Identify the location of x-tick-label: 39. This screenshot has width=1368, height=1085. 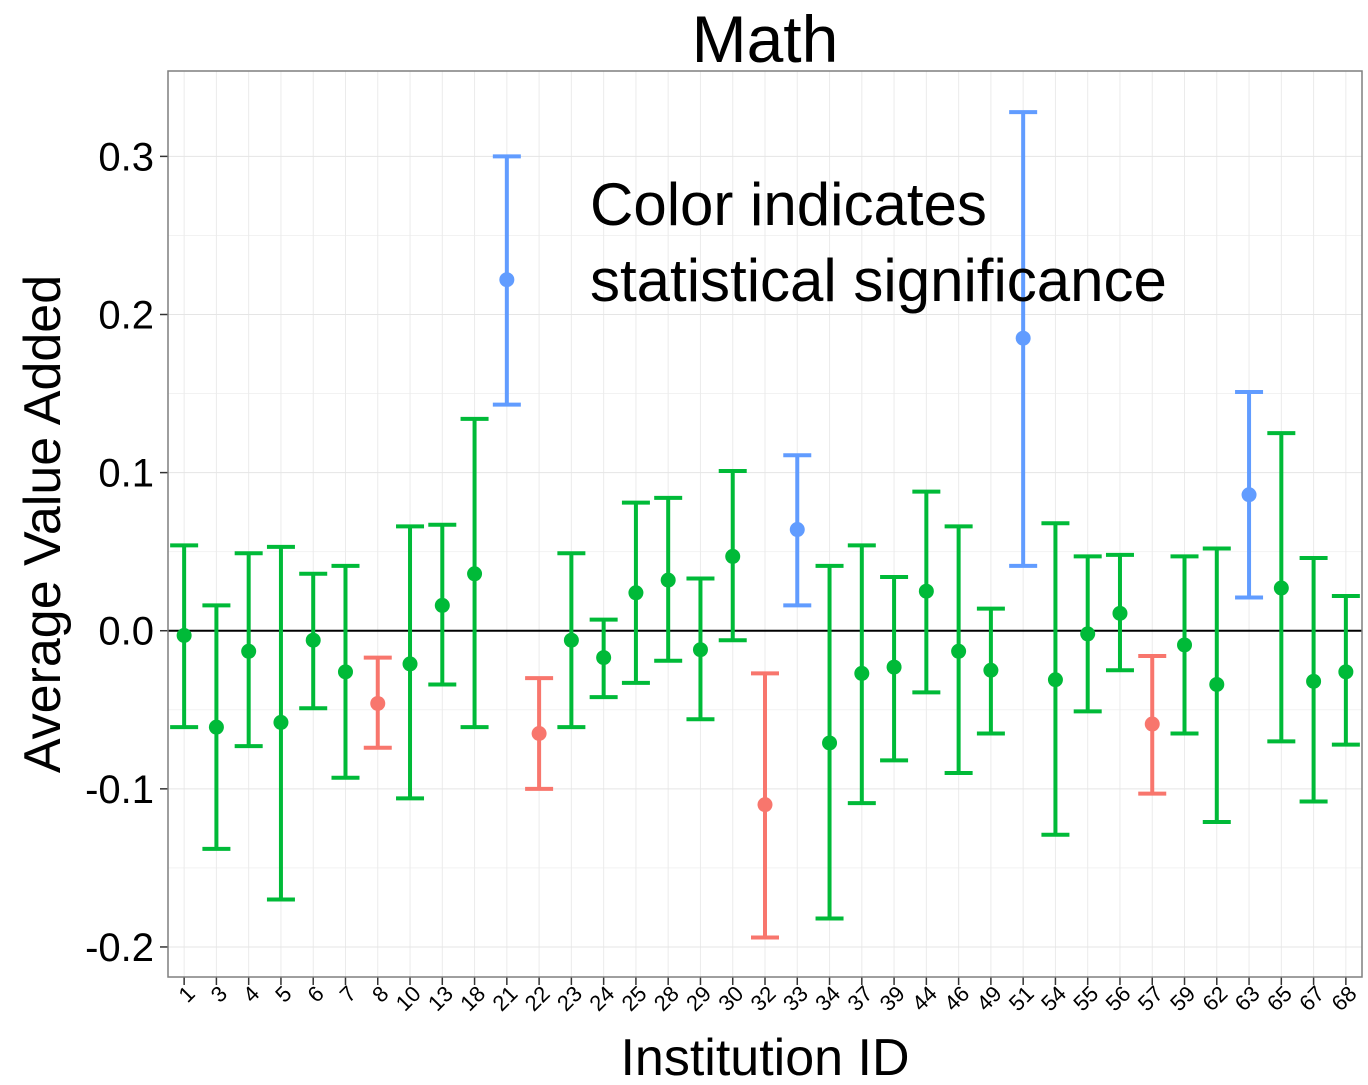
(892, 998).